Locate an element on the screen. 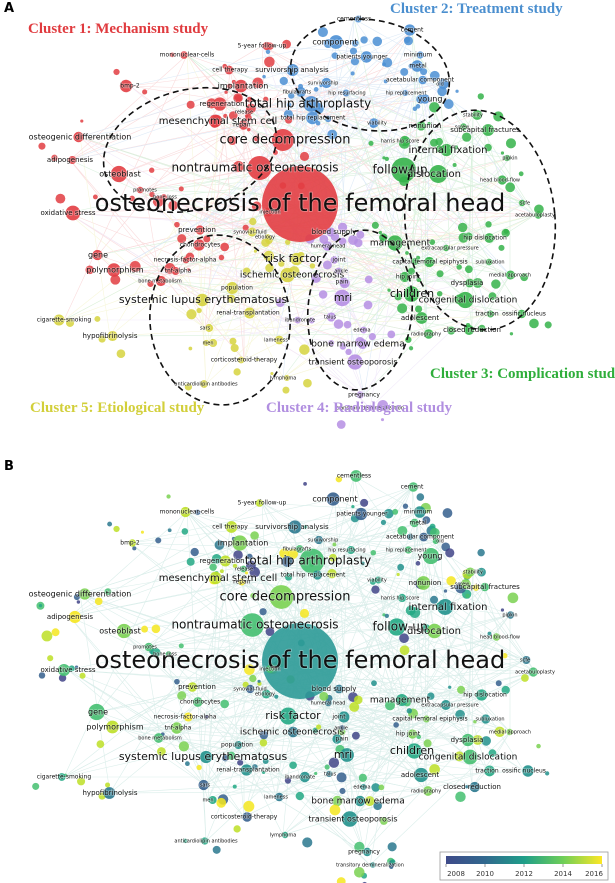  node-label: hip dislocation is located at coordinates (485, 238).